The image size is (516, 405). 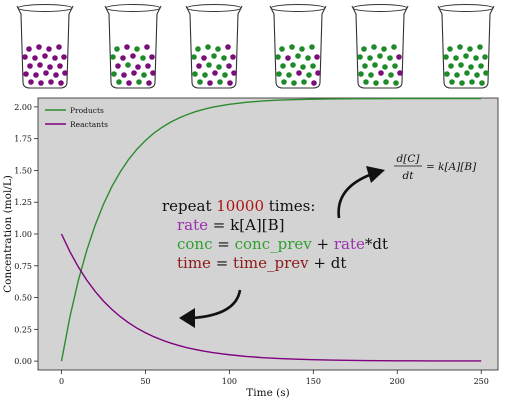 What do you see at coordinates (23, 170) in the screenshot?
I see `y-tick-label: 1.50` at bounding box center [23, 170].